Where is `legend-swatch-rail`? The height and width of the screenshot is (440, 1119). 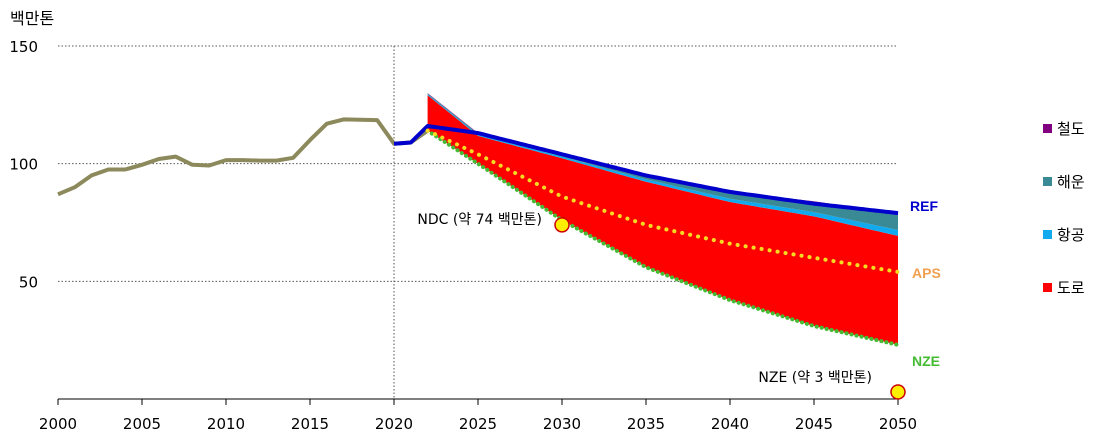 legend-swatch-rail is located at coordinates (1047, 128).